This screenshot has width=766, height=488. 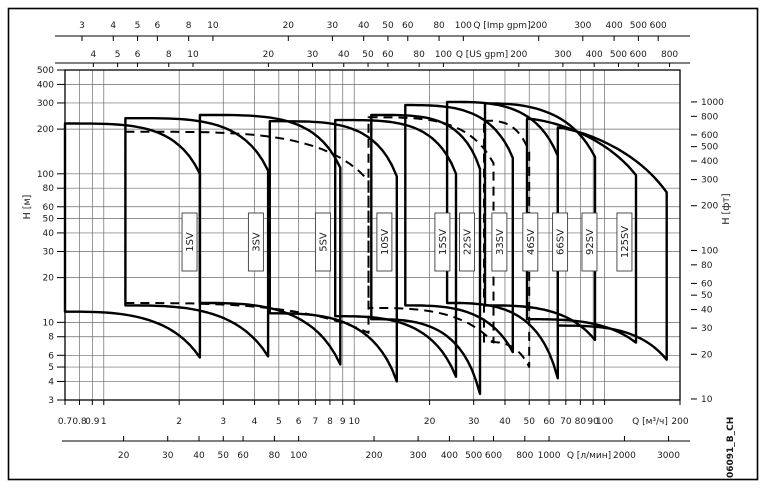 I want to click on axis-title-m3h: Q [м³/ч], so click(x=650, y=422).